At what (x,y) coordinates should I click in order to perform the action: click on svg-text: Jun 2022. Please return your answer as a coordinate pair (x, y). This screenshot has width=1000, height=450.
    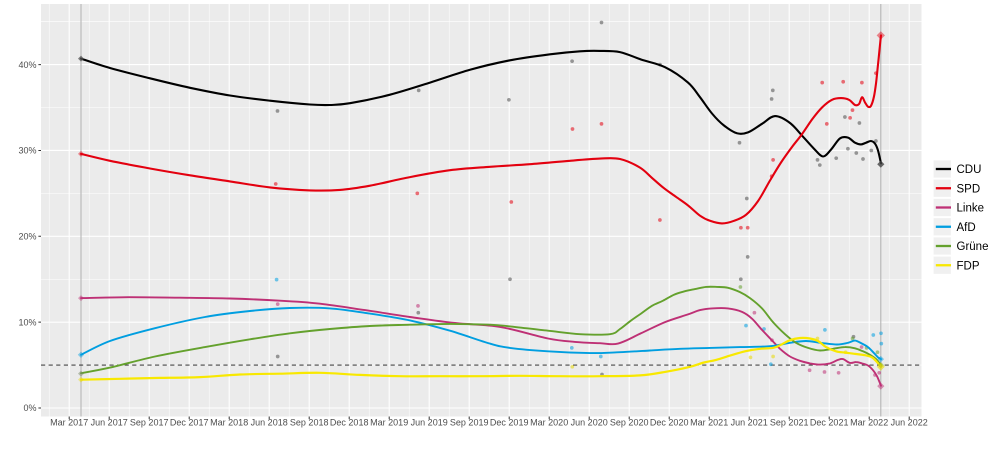
    Looking at the image, I should click on (909, 423).